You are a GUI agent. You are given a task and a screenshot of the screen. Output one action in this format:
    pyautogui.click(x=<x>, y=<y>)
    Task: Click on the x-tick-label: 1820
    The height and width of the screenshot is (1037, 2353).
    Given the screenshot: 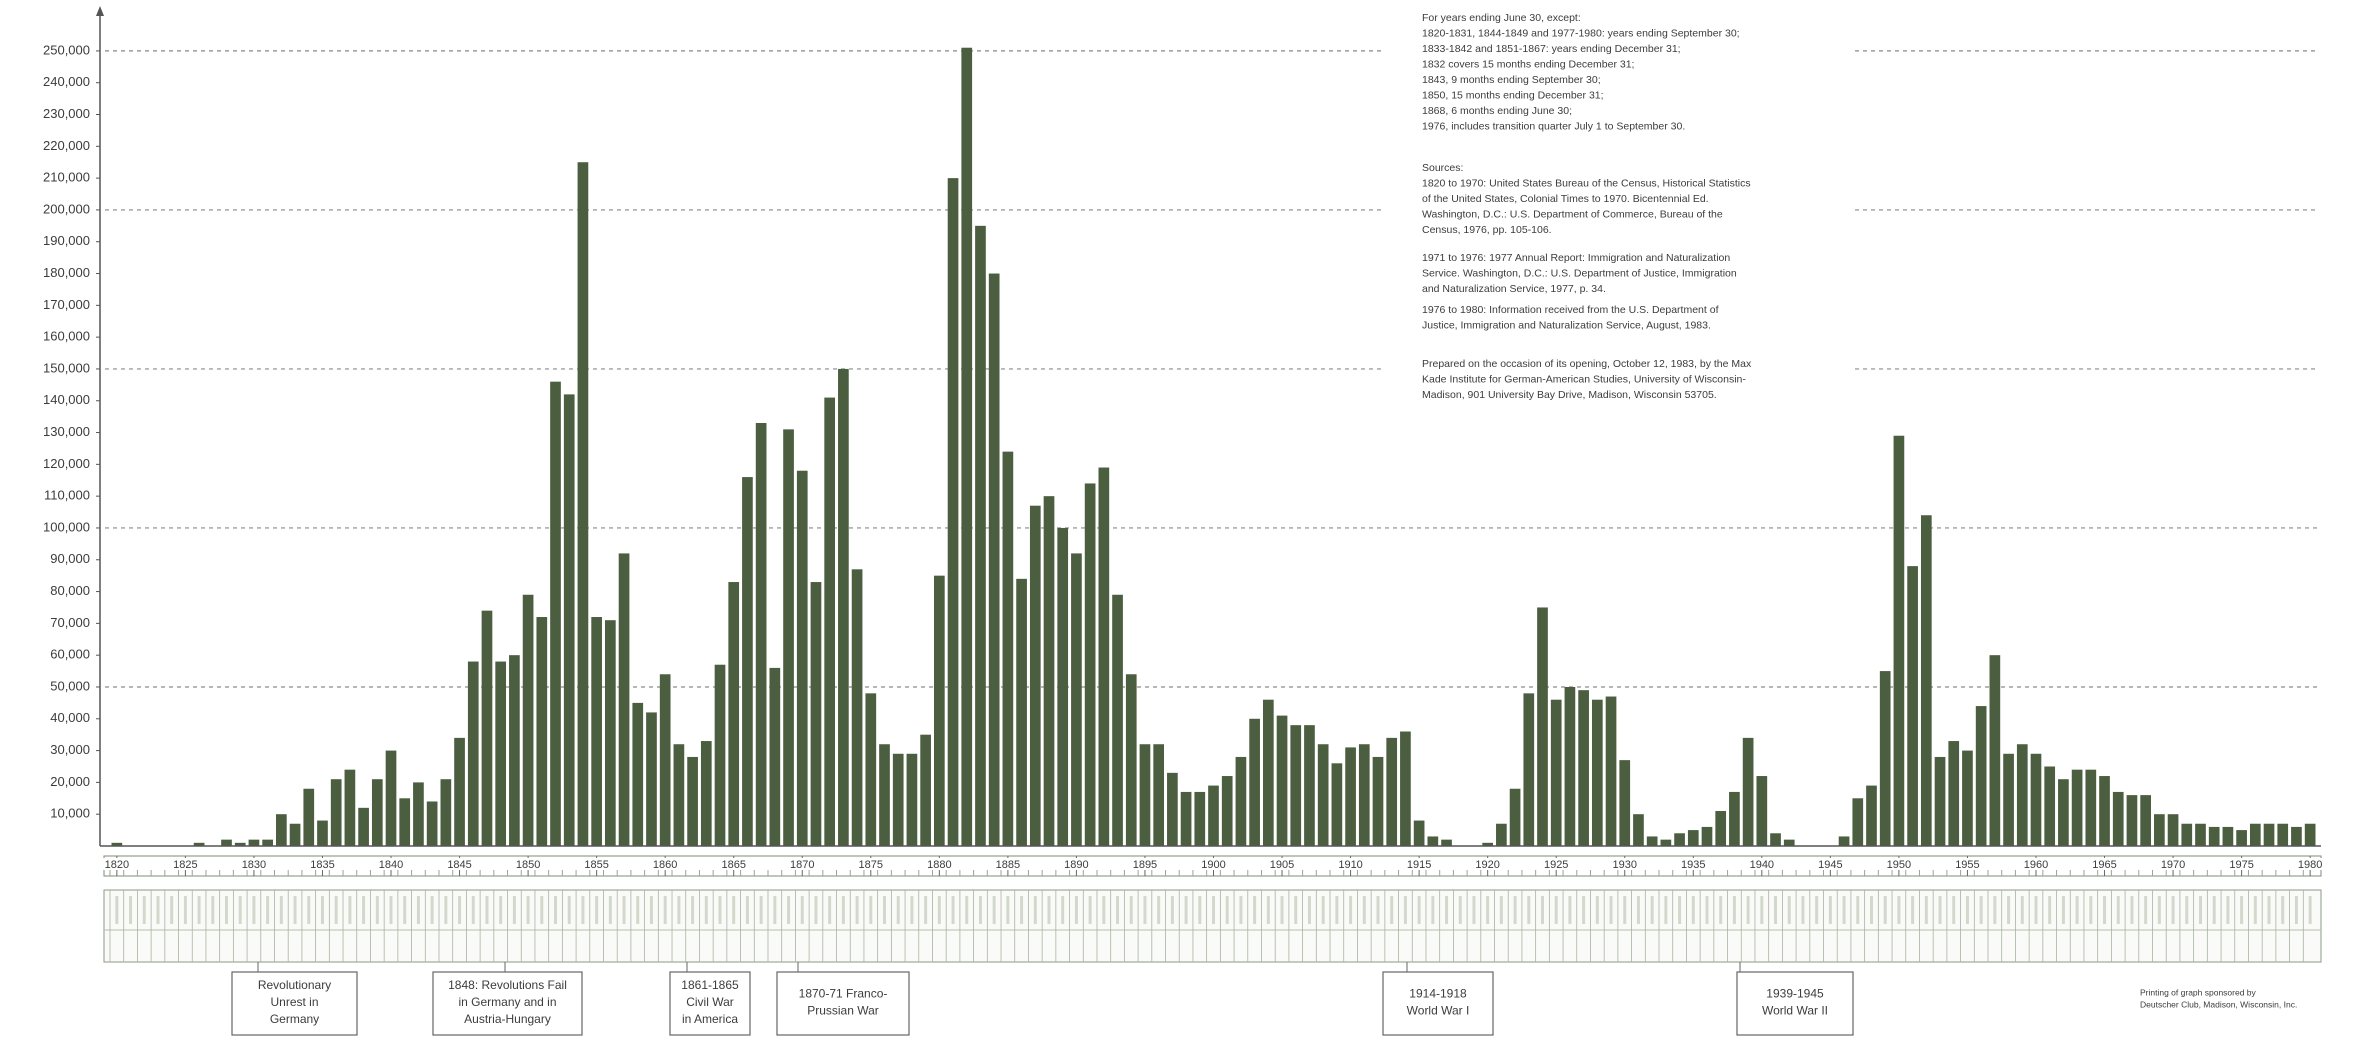 What is the action you would take?
    pyautogui.click(x=117, y=865)
    